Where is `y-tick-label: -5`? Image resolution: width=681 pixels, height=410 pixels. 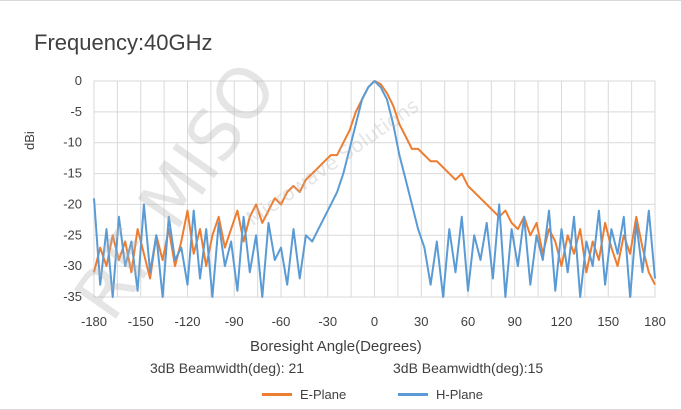 y-tick-label: -5 is located at coordinates (76, 111).